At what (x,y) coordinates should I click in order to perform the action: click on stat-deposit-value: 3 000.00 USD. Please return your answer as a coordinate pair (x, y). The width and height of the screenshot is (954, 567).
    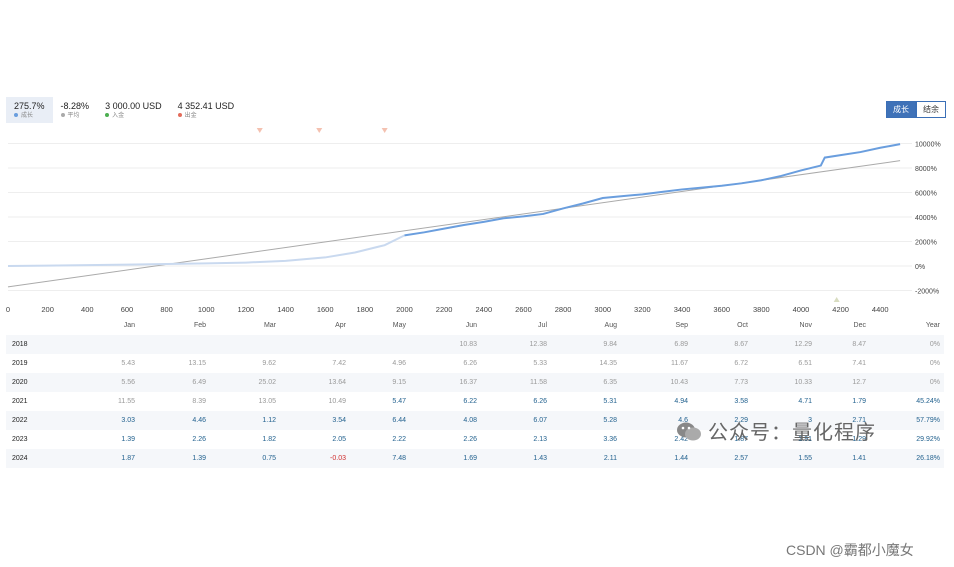
    Looking at the image, I should click on (133, 106).